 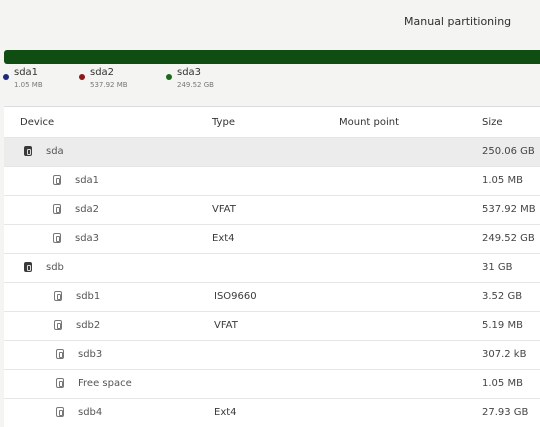 I want to click on table-row-sdb4: sdb4 Ext4 27.93 GB, so click(x=272, y=412).